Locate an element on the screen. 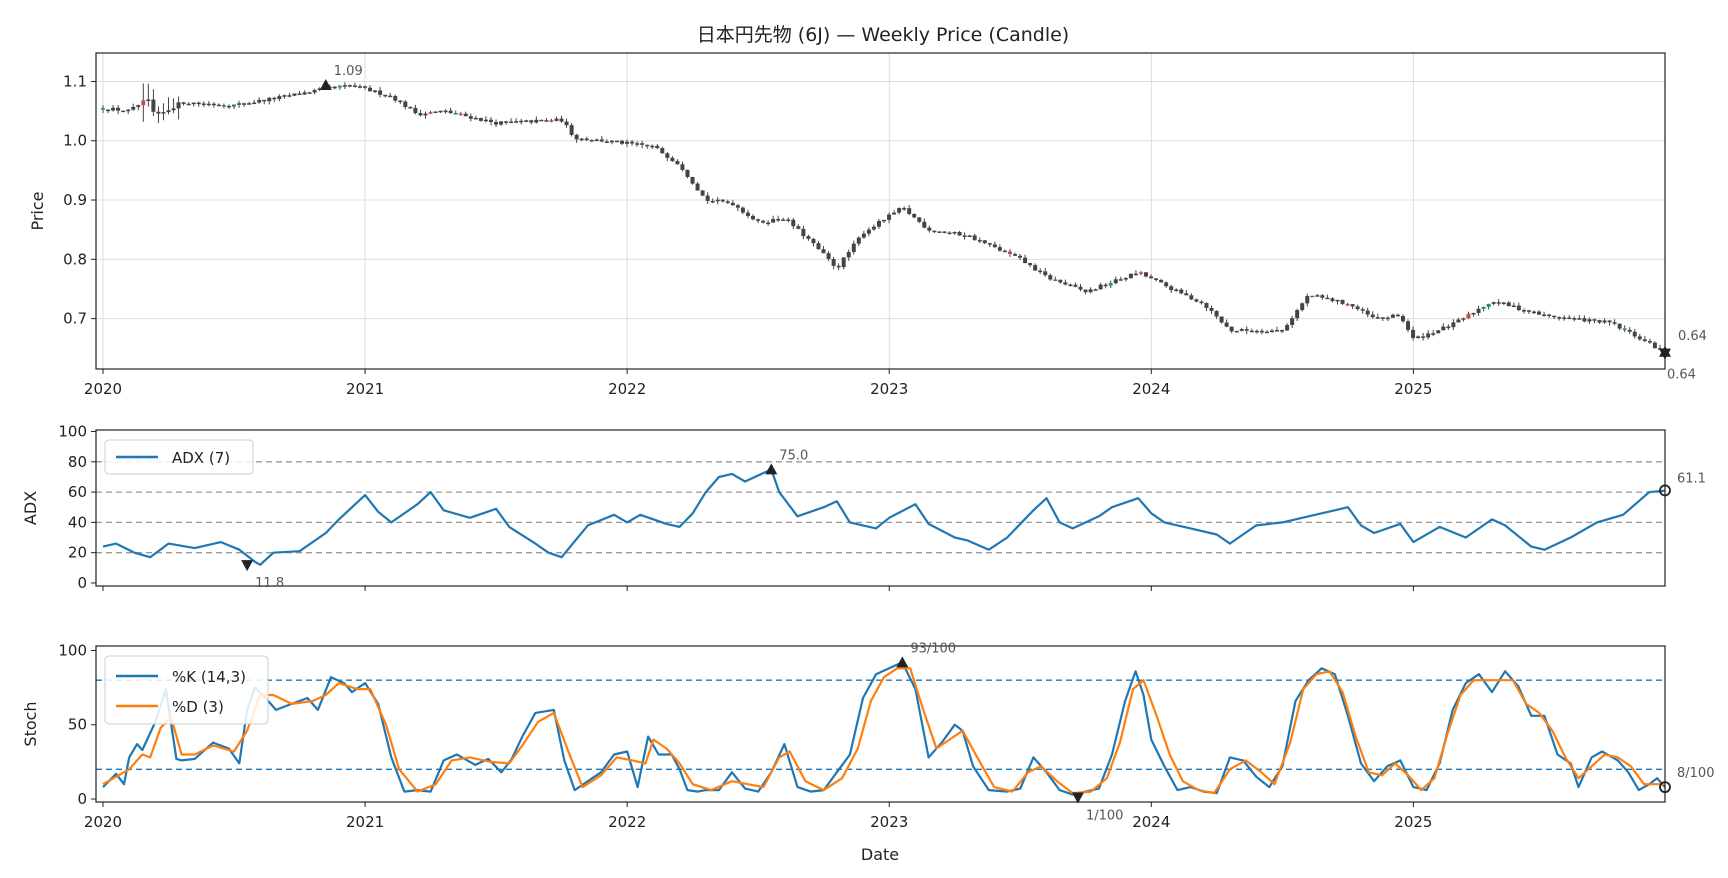 The height and width of the screenshot is (878, 1728). d-legend-label: %D (3) is located at coordinates (198, 707).